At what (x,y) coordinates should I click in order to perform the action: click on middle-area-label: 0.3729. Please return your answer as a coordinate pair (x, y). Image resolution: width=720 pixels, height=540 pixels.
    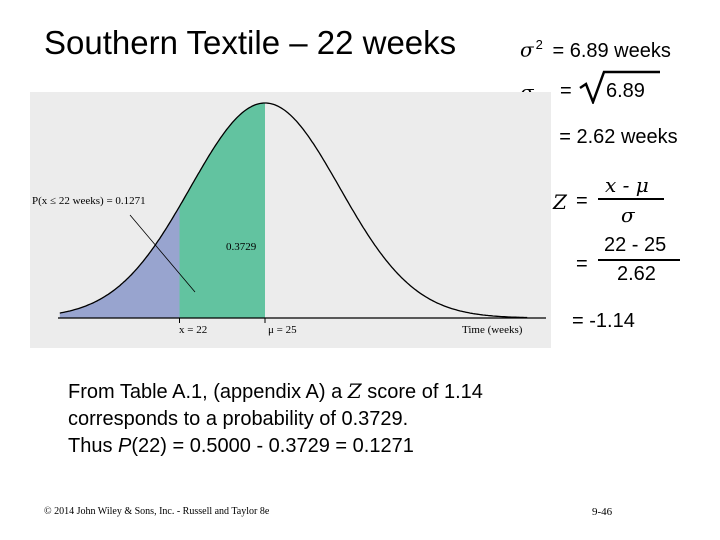
    Looking at the image, I should click on (241, 247).